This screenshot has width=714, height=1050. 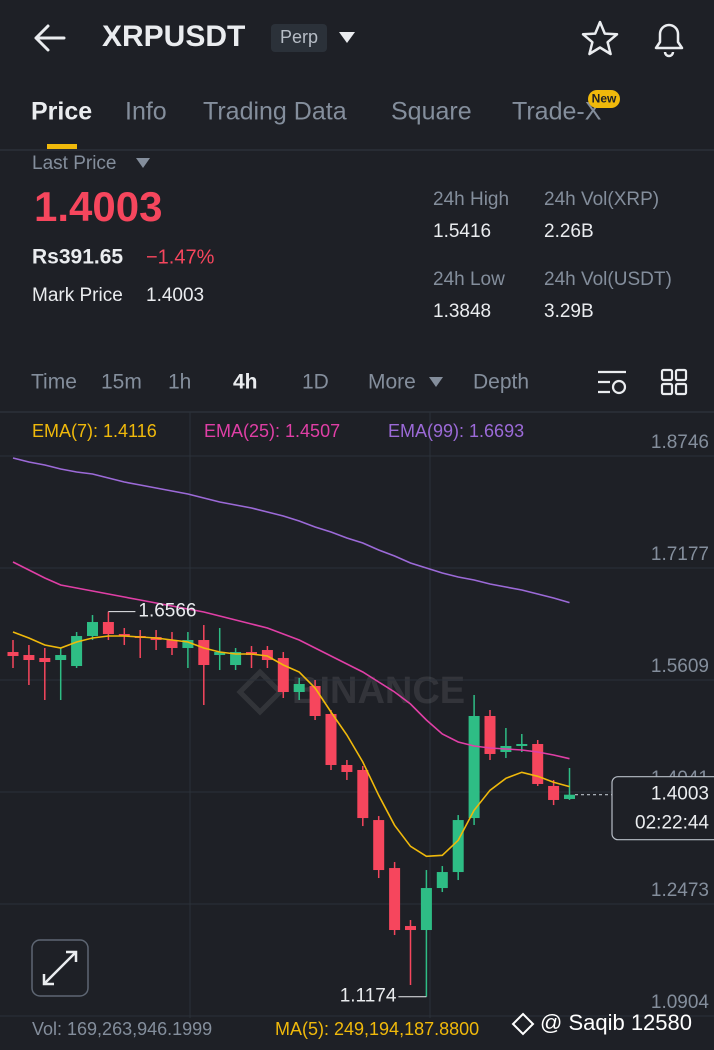 I want to click on back-button, so click(x=50, y=38).